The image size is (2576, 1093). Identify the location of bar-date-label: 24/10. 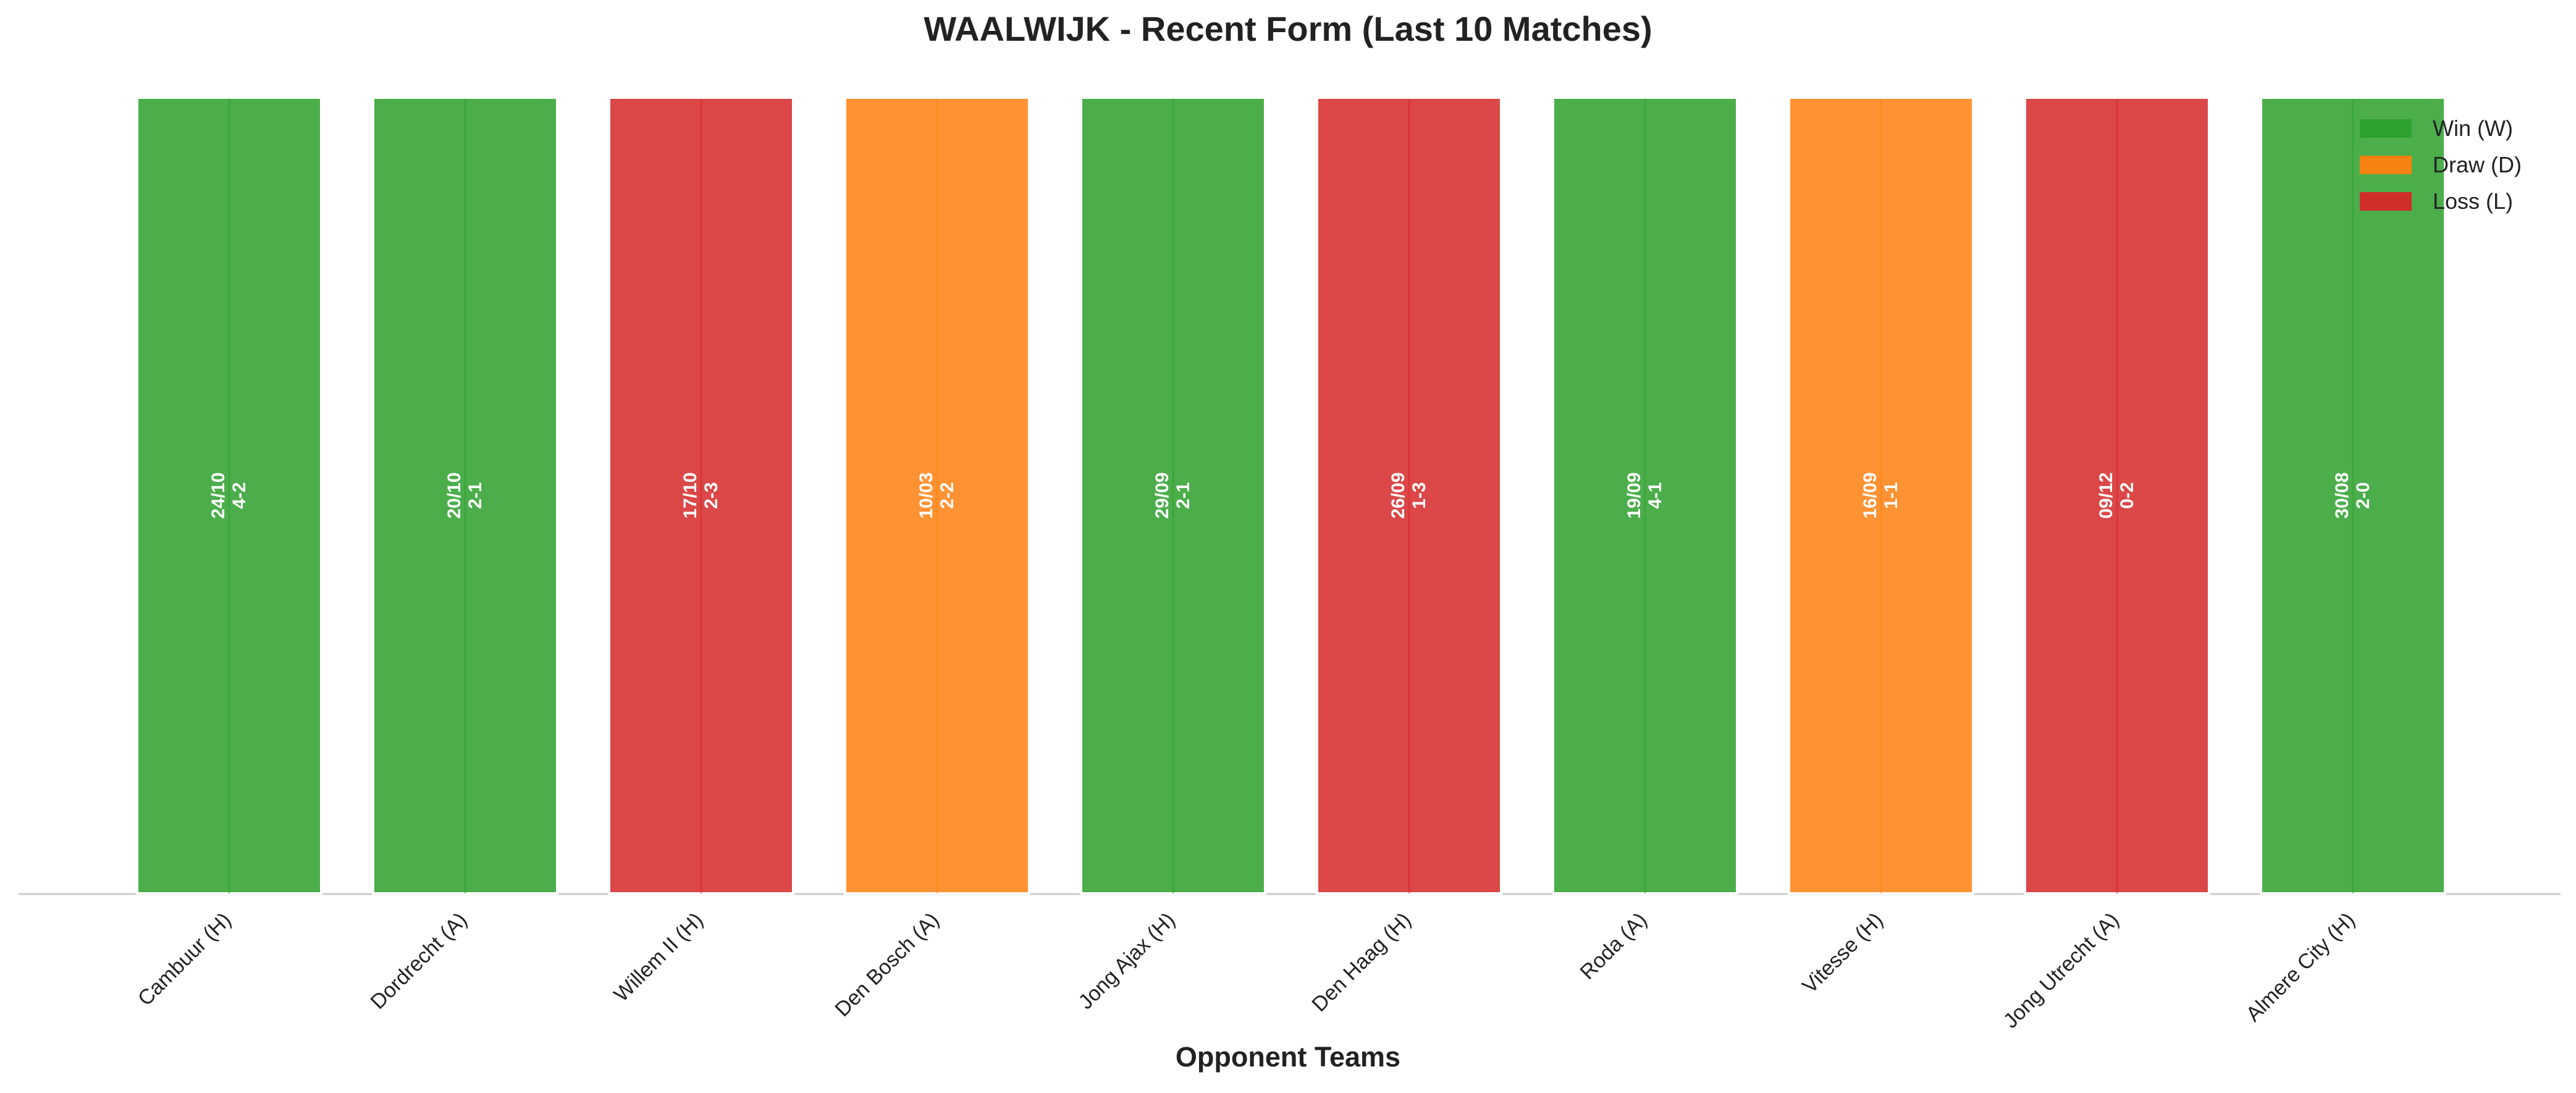
(218, 495).